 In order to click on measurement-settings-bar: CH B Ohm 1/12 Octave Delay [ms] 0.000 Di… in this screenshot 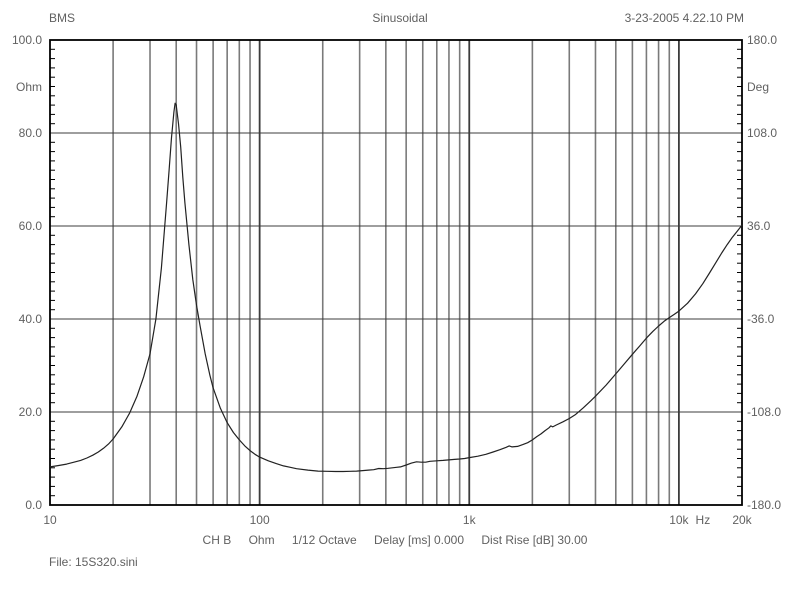, I will do `click(395, 540)`.